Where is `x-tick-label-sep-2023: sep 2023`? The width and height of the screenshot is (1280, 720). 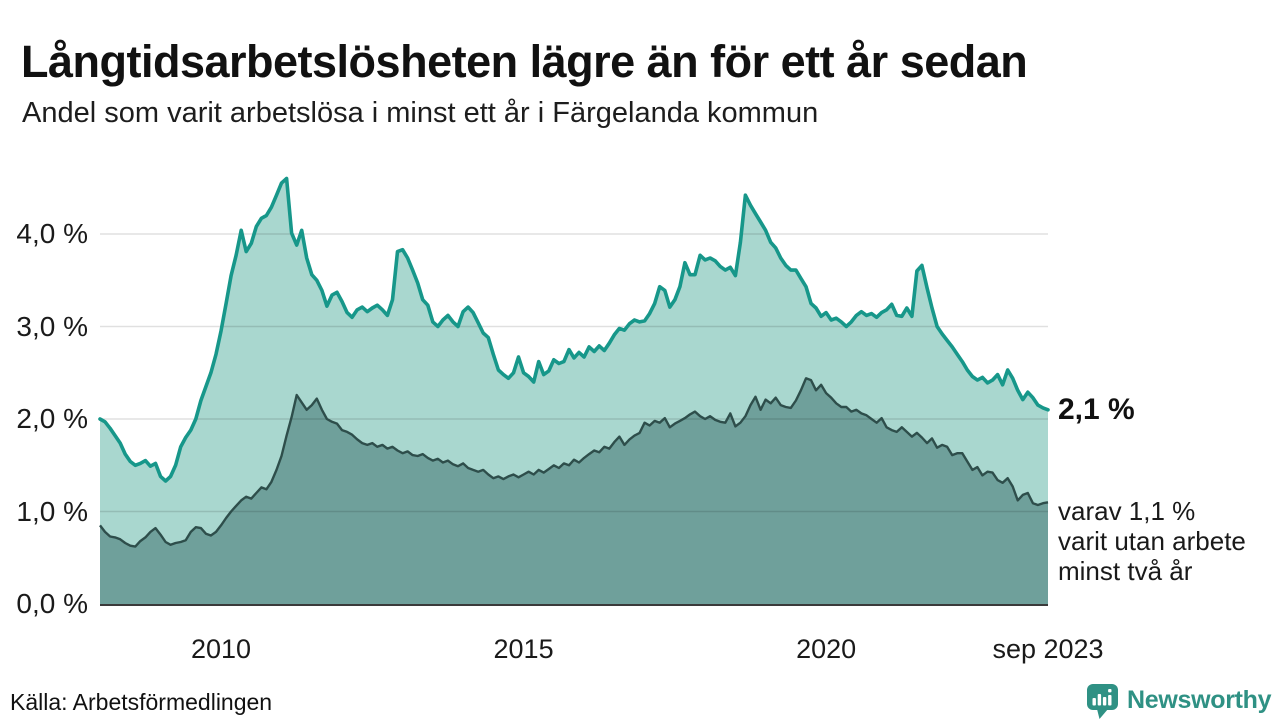 x-tick-label-sep-2023: sep 2023 is located at coordinates (1048, 649).